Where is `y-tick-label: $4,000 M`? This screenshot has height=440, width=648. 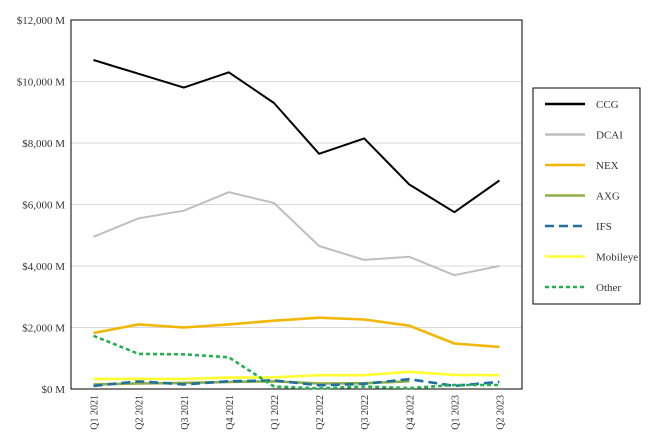
y-tick-label: $4,000 M is located at coordinates (43, 267).